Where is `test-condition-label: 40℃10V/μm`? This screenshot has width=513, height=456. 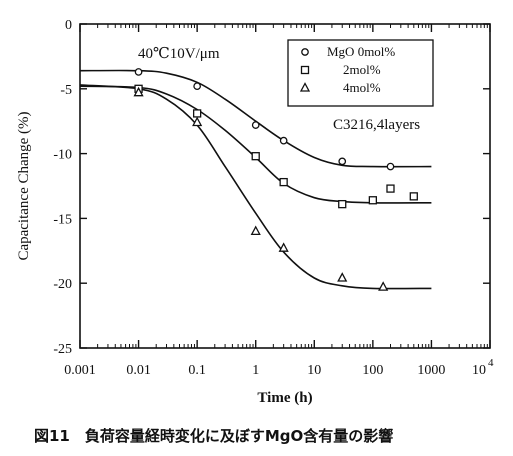 test-condition-label: 40℃10V/μm is located at coordinates (179, 54).